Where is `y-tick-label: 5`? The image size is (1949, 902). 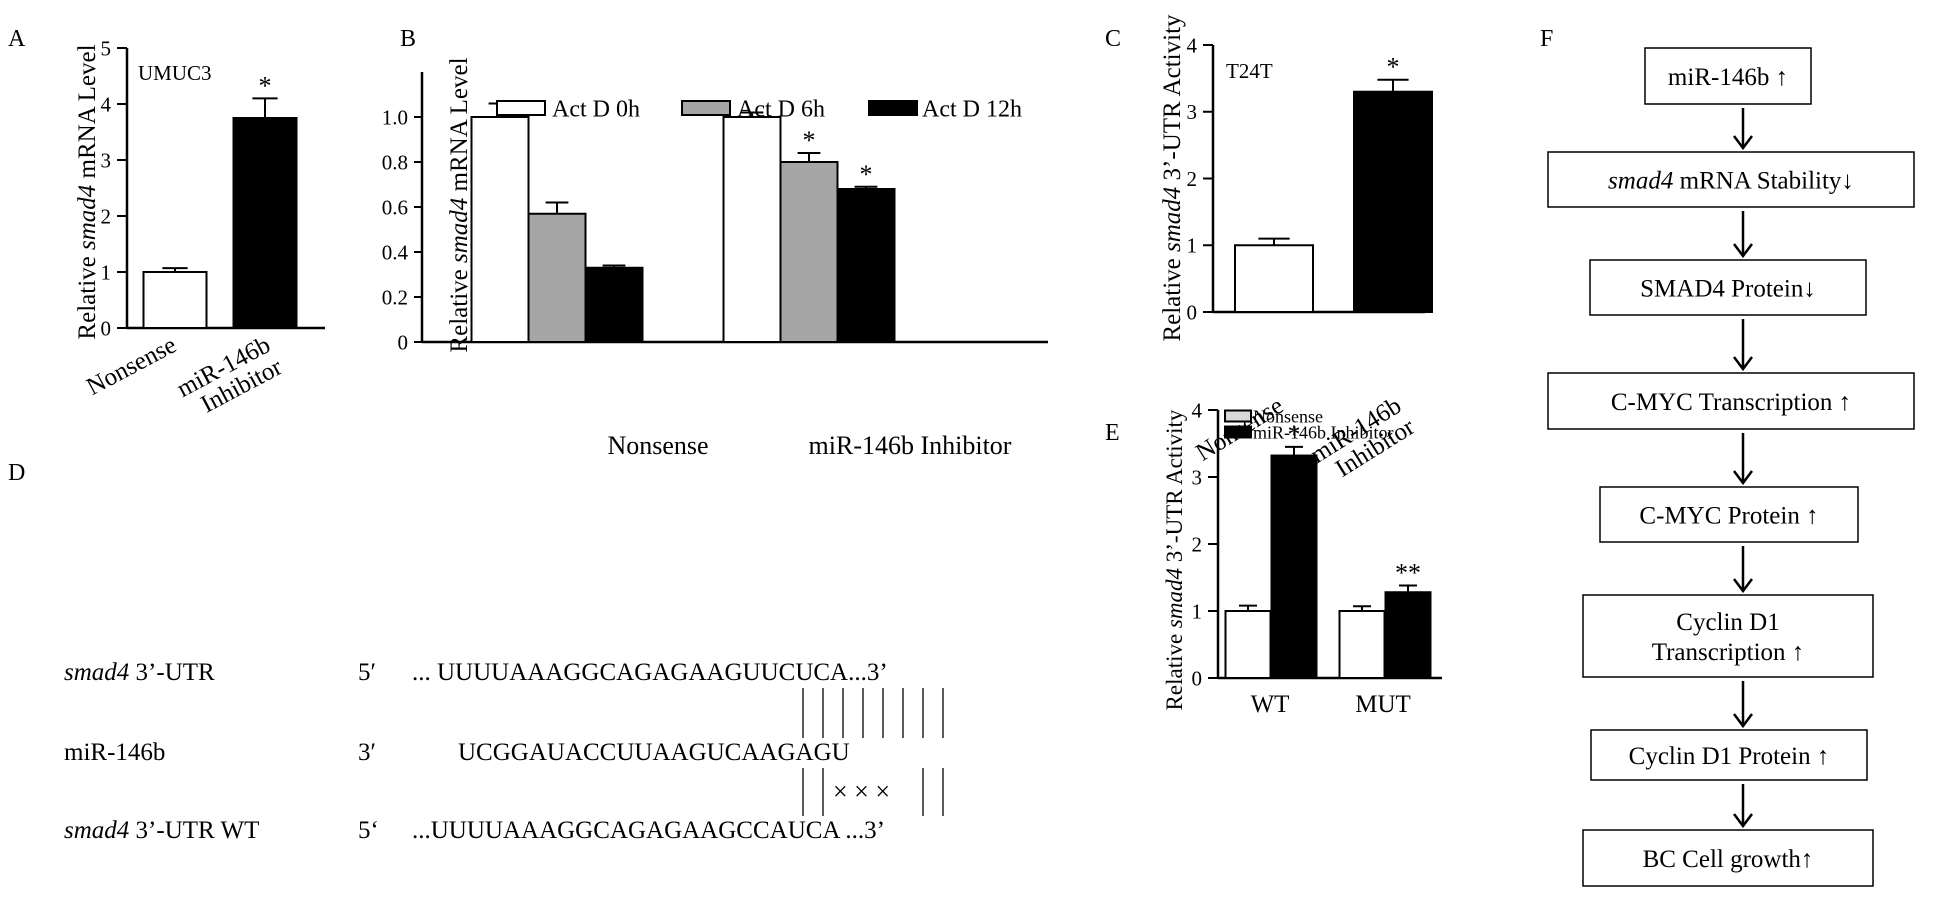
y-tick-label: 5 is located at coordinates (106, 48).